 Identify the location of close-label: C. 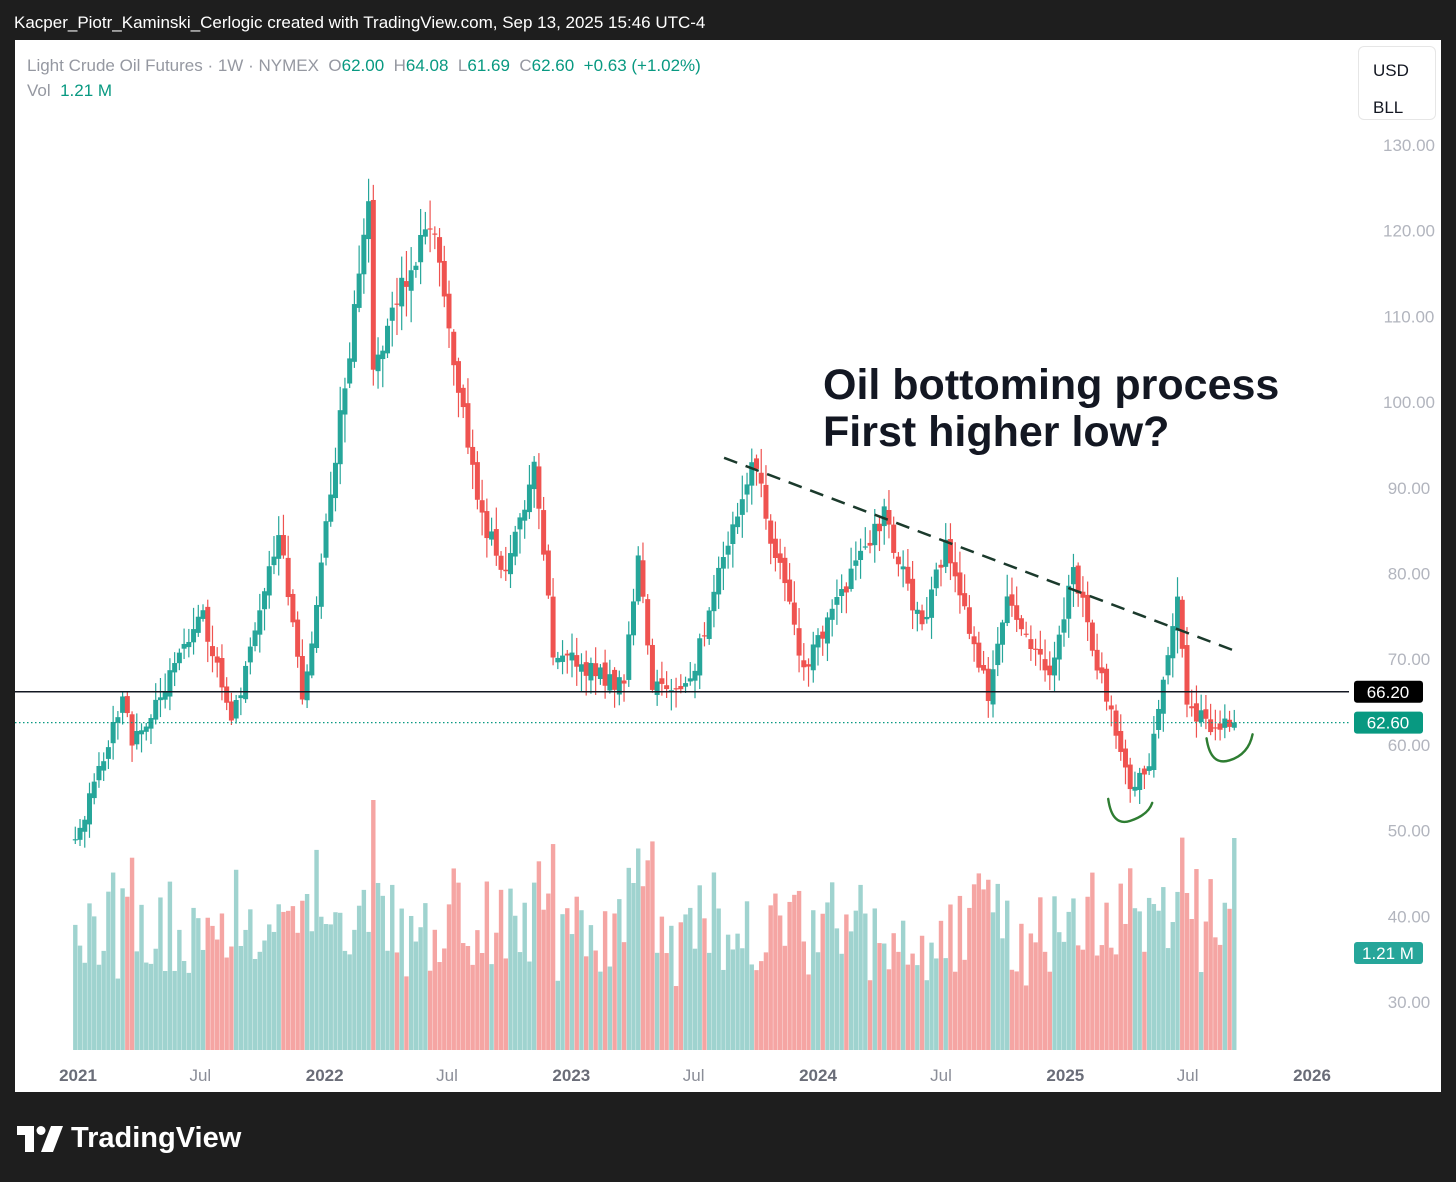
(525, 65).